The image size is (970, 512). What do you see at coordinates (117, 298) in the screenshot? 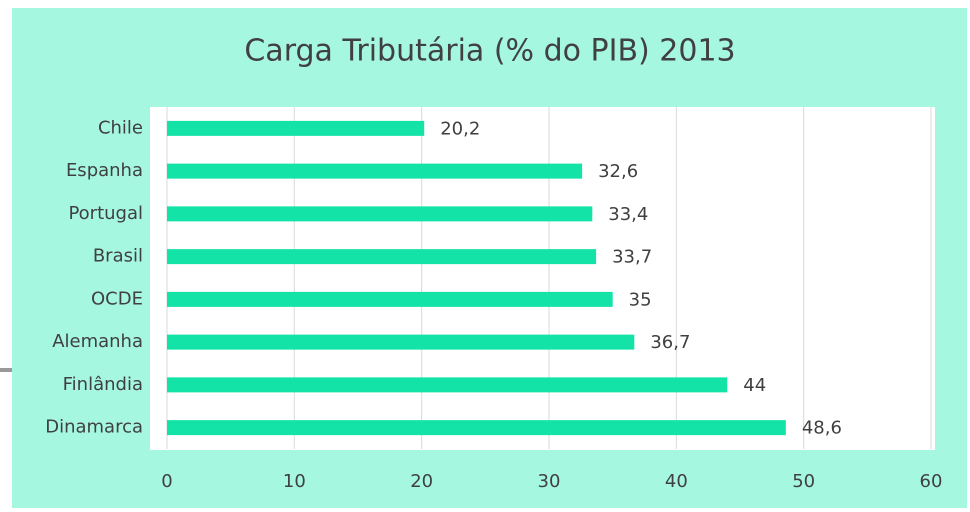
I see `y-tick-label: OCDE` at bounding box center [117, 298].